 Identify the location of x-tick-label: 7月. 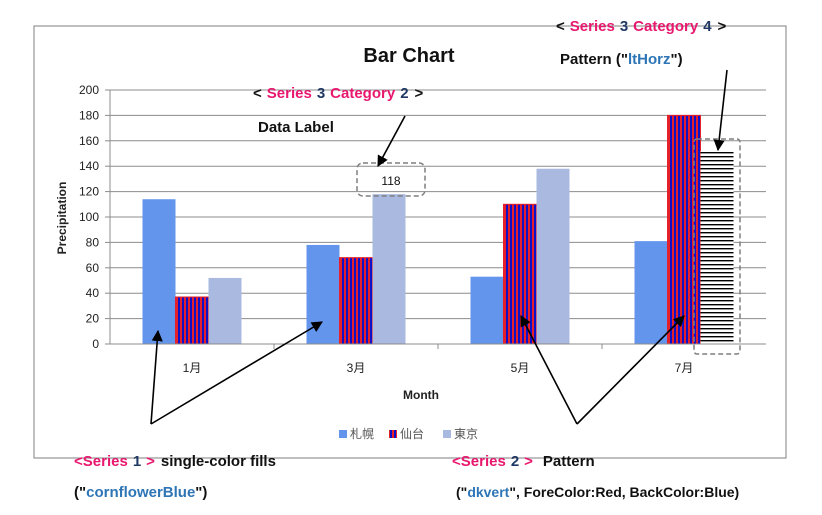
(684, 368).